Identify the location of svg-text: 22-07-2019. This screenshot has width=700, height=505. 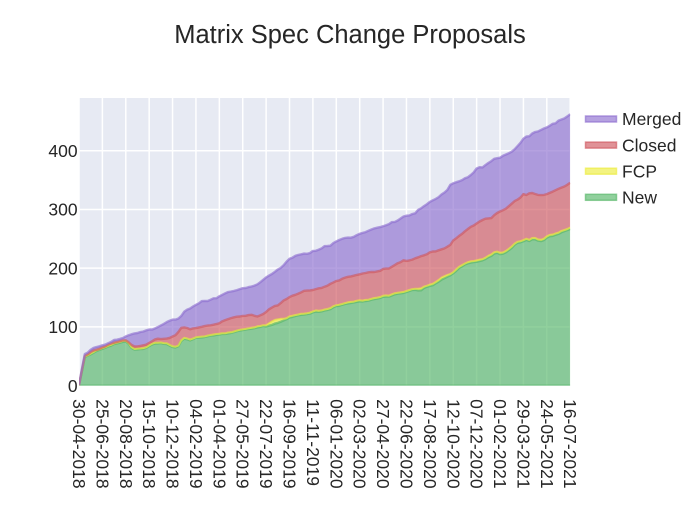
(266, 444).